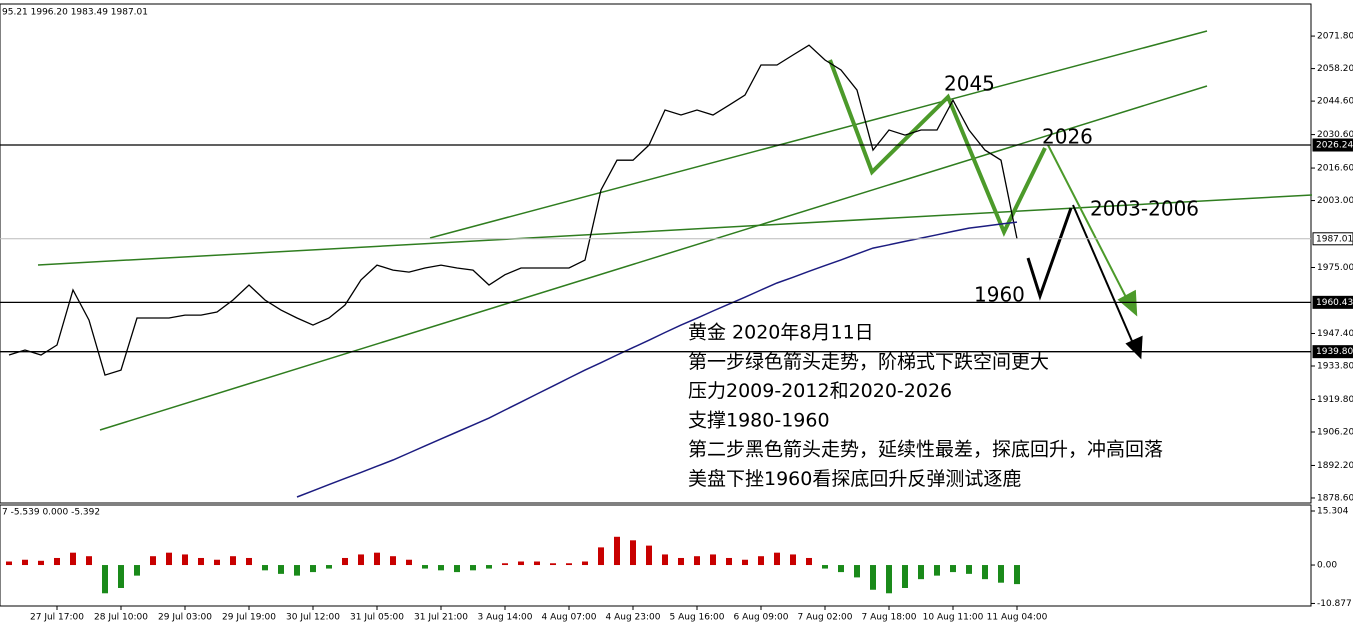  I want to click on y-tick-label: 2030.60, so click(1335, 135).